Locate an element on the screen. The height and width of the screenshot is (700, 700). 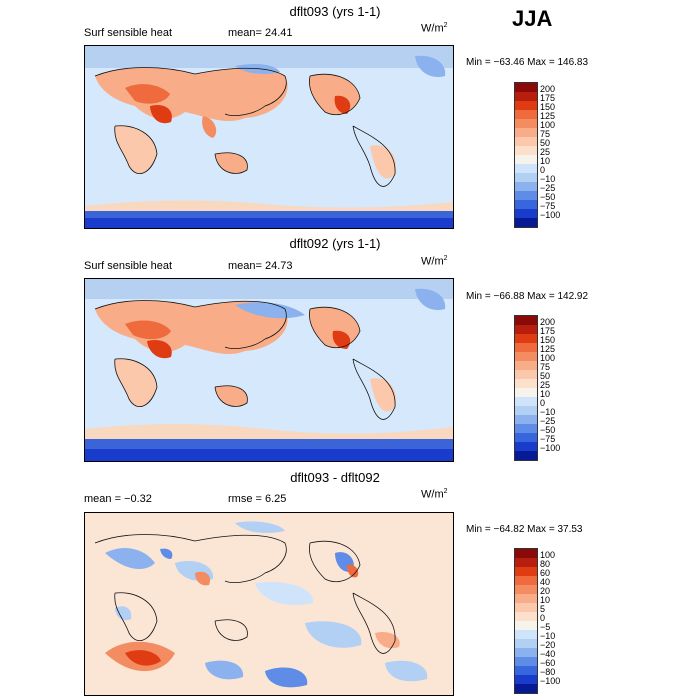
colorbar-tick-label: −5 is located at coordinates (545, 627).